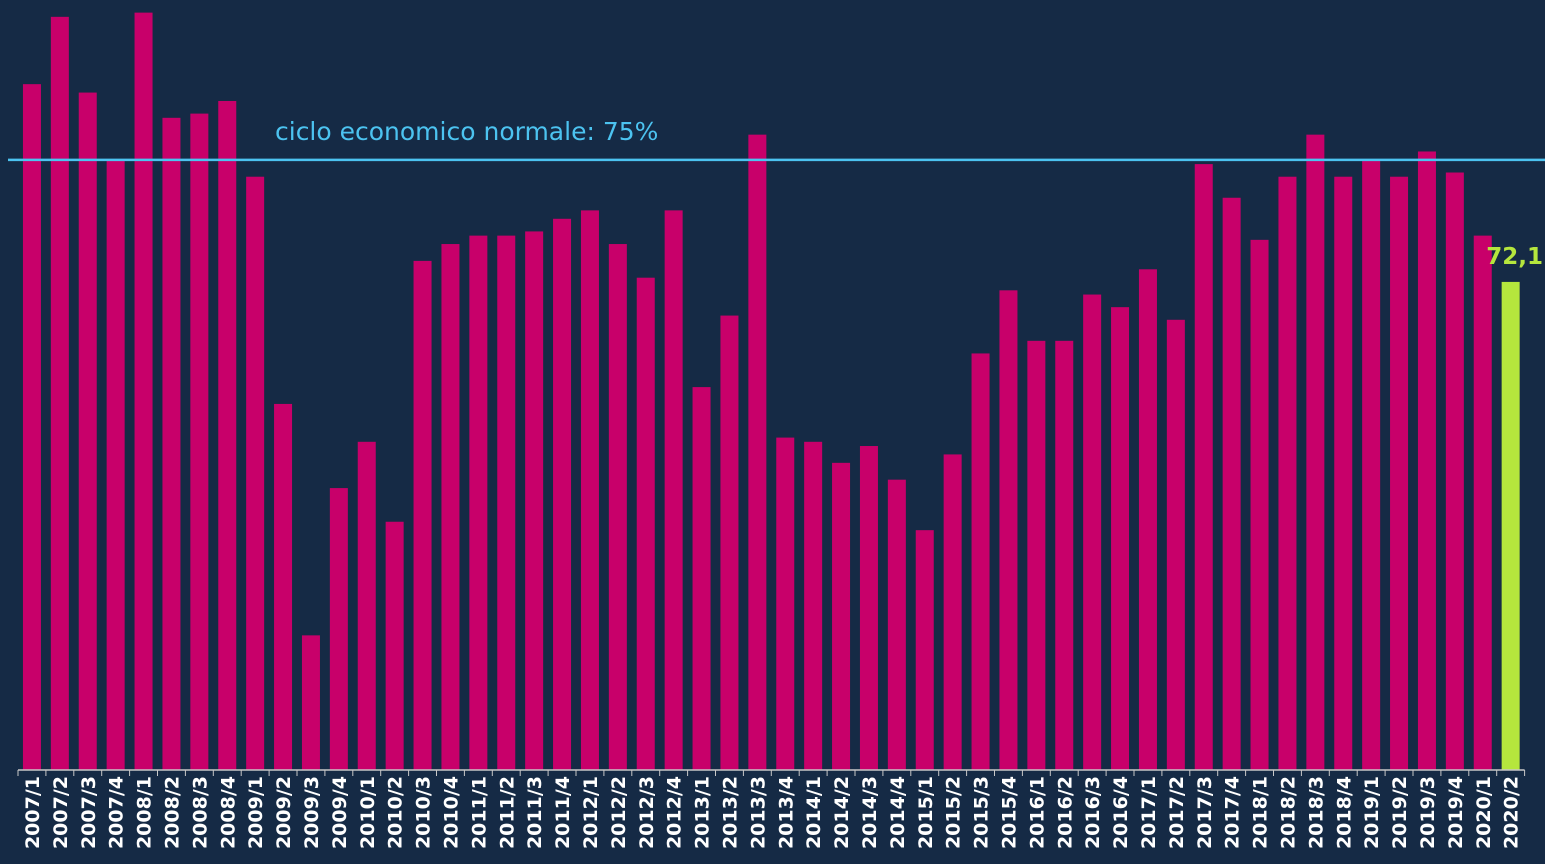 The height and width of the screenshot is (864, 1545). Describe the element at coordinates (61, 812) in the screenshot. I see `x-tick-label: 2007/2` at that location.